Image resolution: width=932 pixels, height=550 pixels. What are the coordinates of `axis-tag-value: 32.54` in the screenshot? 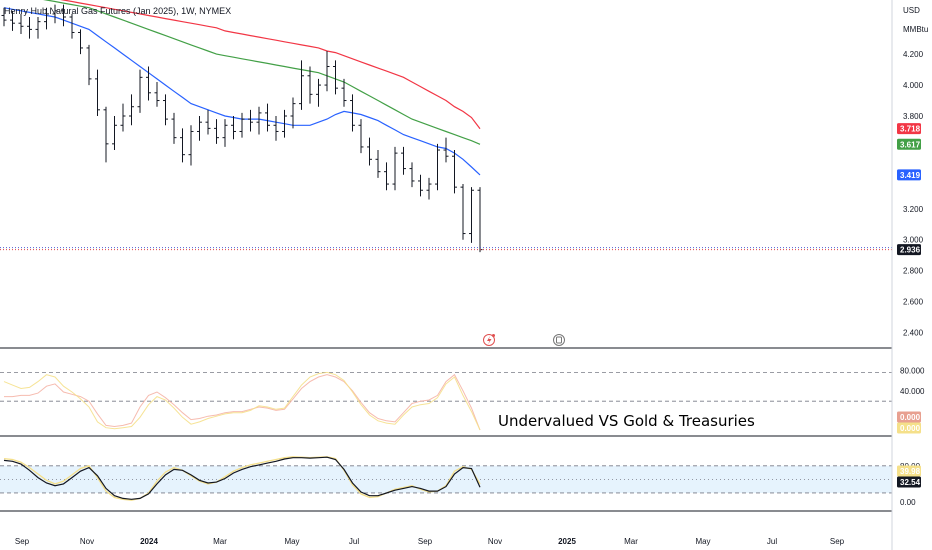 It's located at (910, 482).